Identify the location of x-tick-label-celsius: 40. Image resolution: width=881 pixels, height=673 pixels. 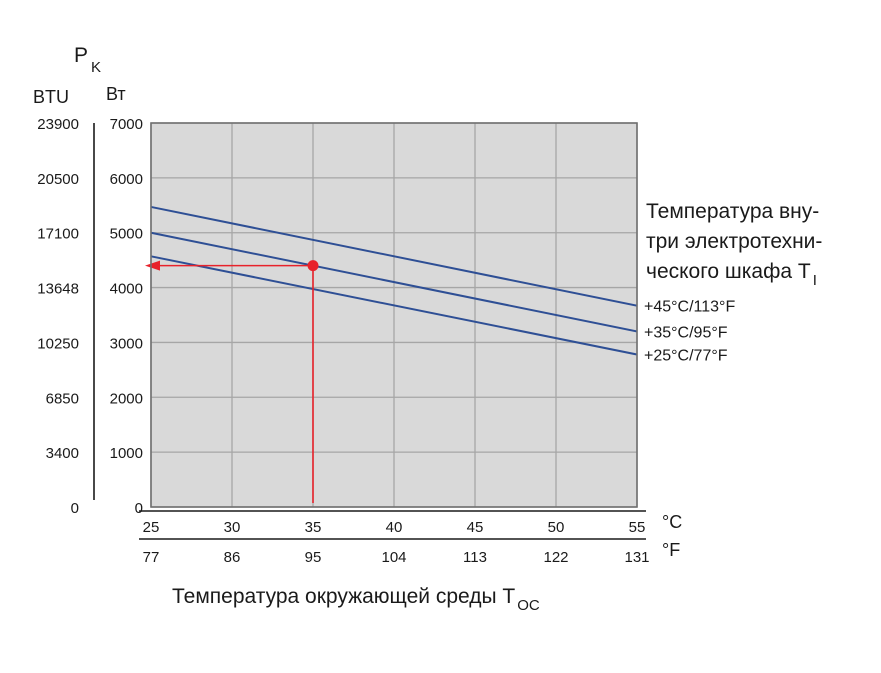
(394, 527).